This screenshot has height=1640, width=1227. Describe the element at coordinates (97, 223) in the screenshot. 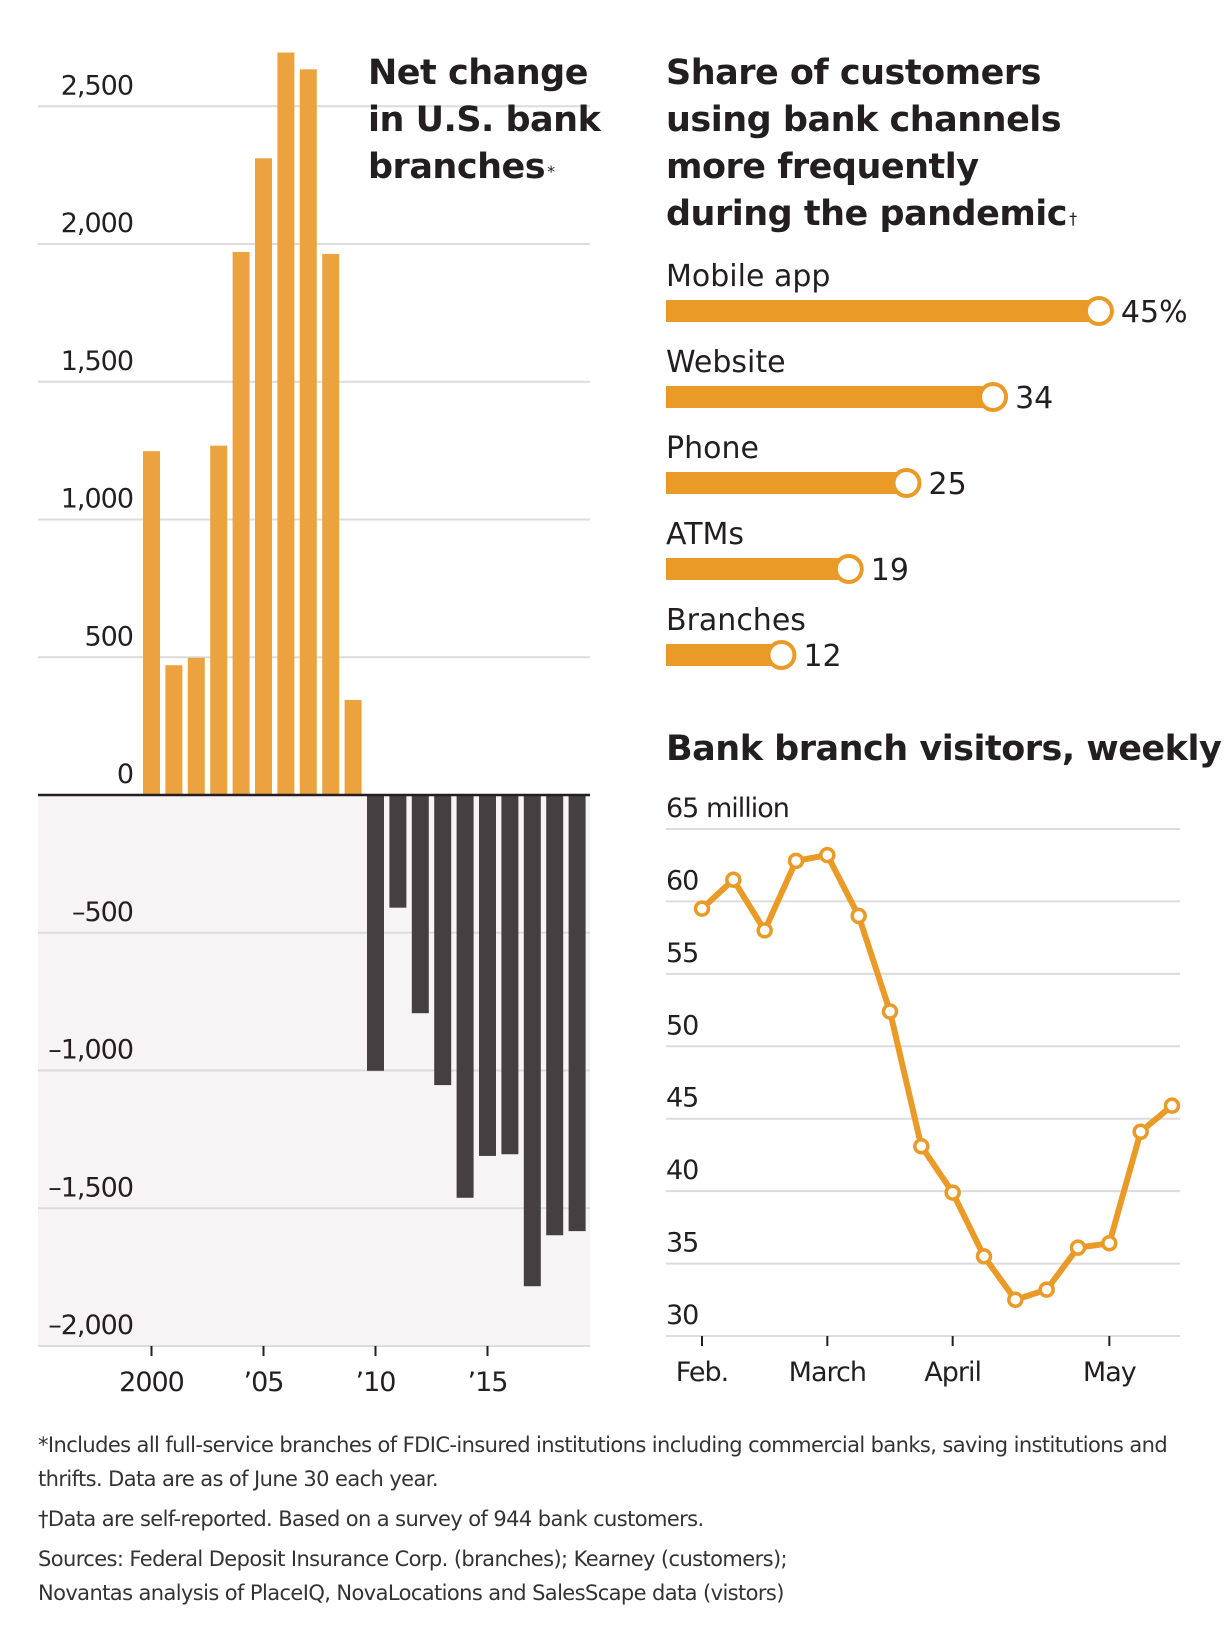

I see `y-tick-label: 2,000` at that location.